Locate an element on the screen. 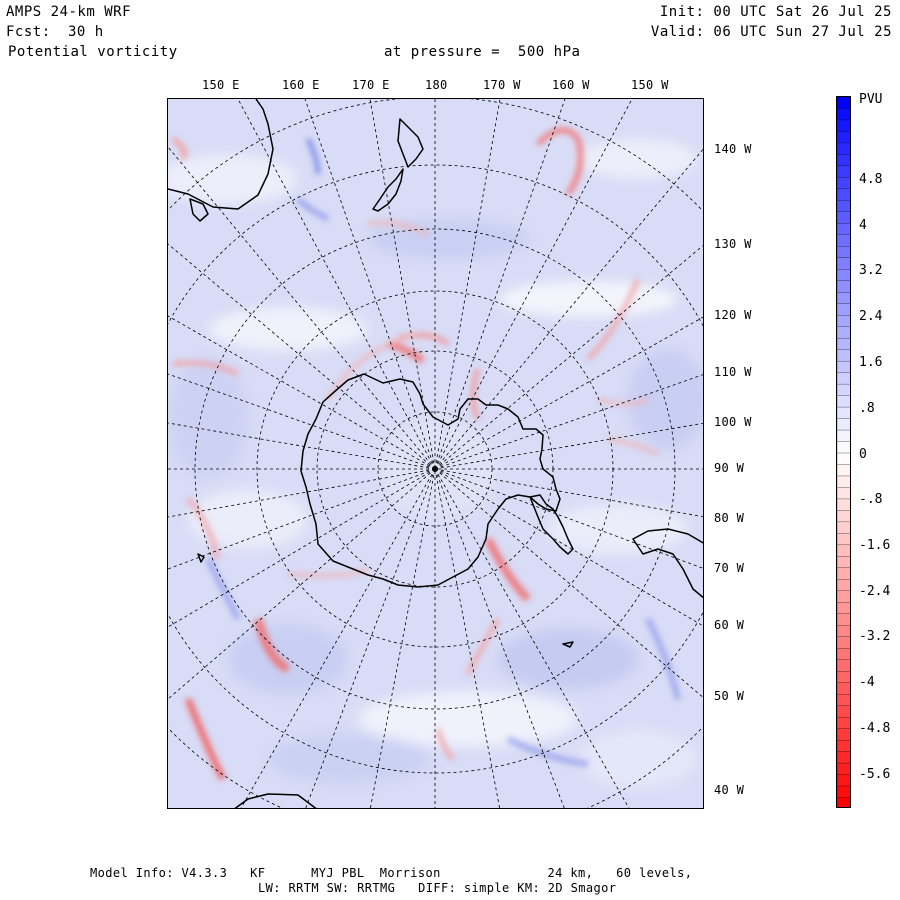  forecast-label: Fcst: is located at coordinates (28, 32).